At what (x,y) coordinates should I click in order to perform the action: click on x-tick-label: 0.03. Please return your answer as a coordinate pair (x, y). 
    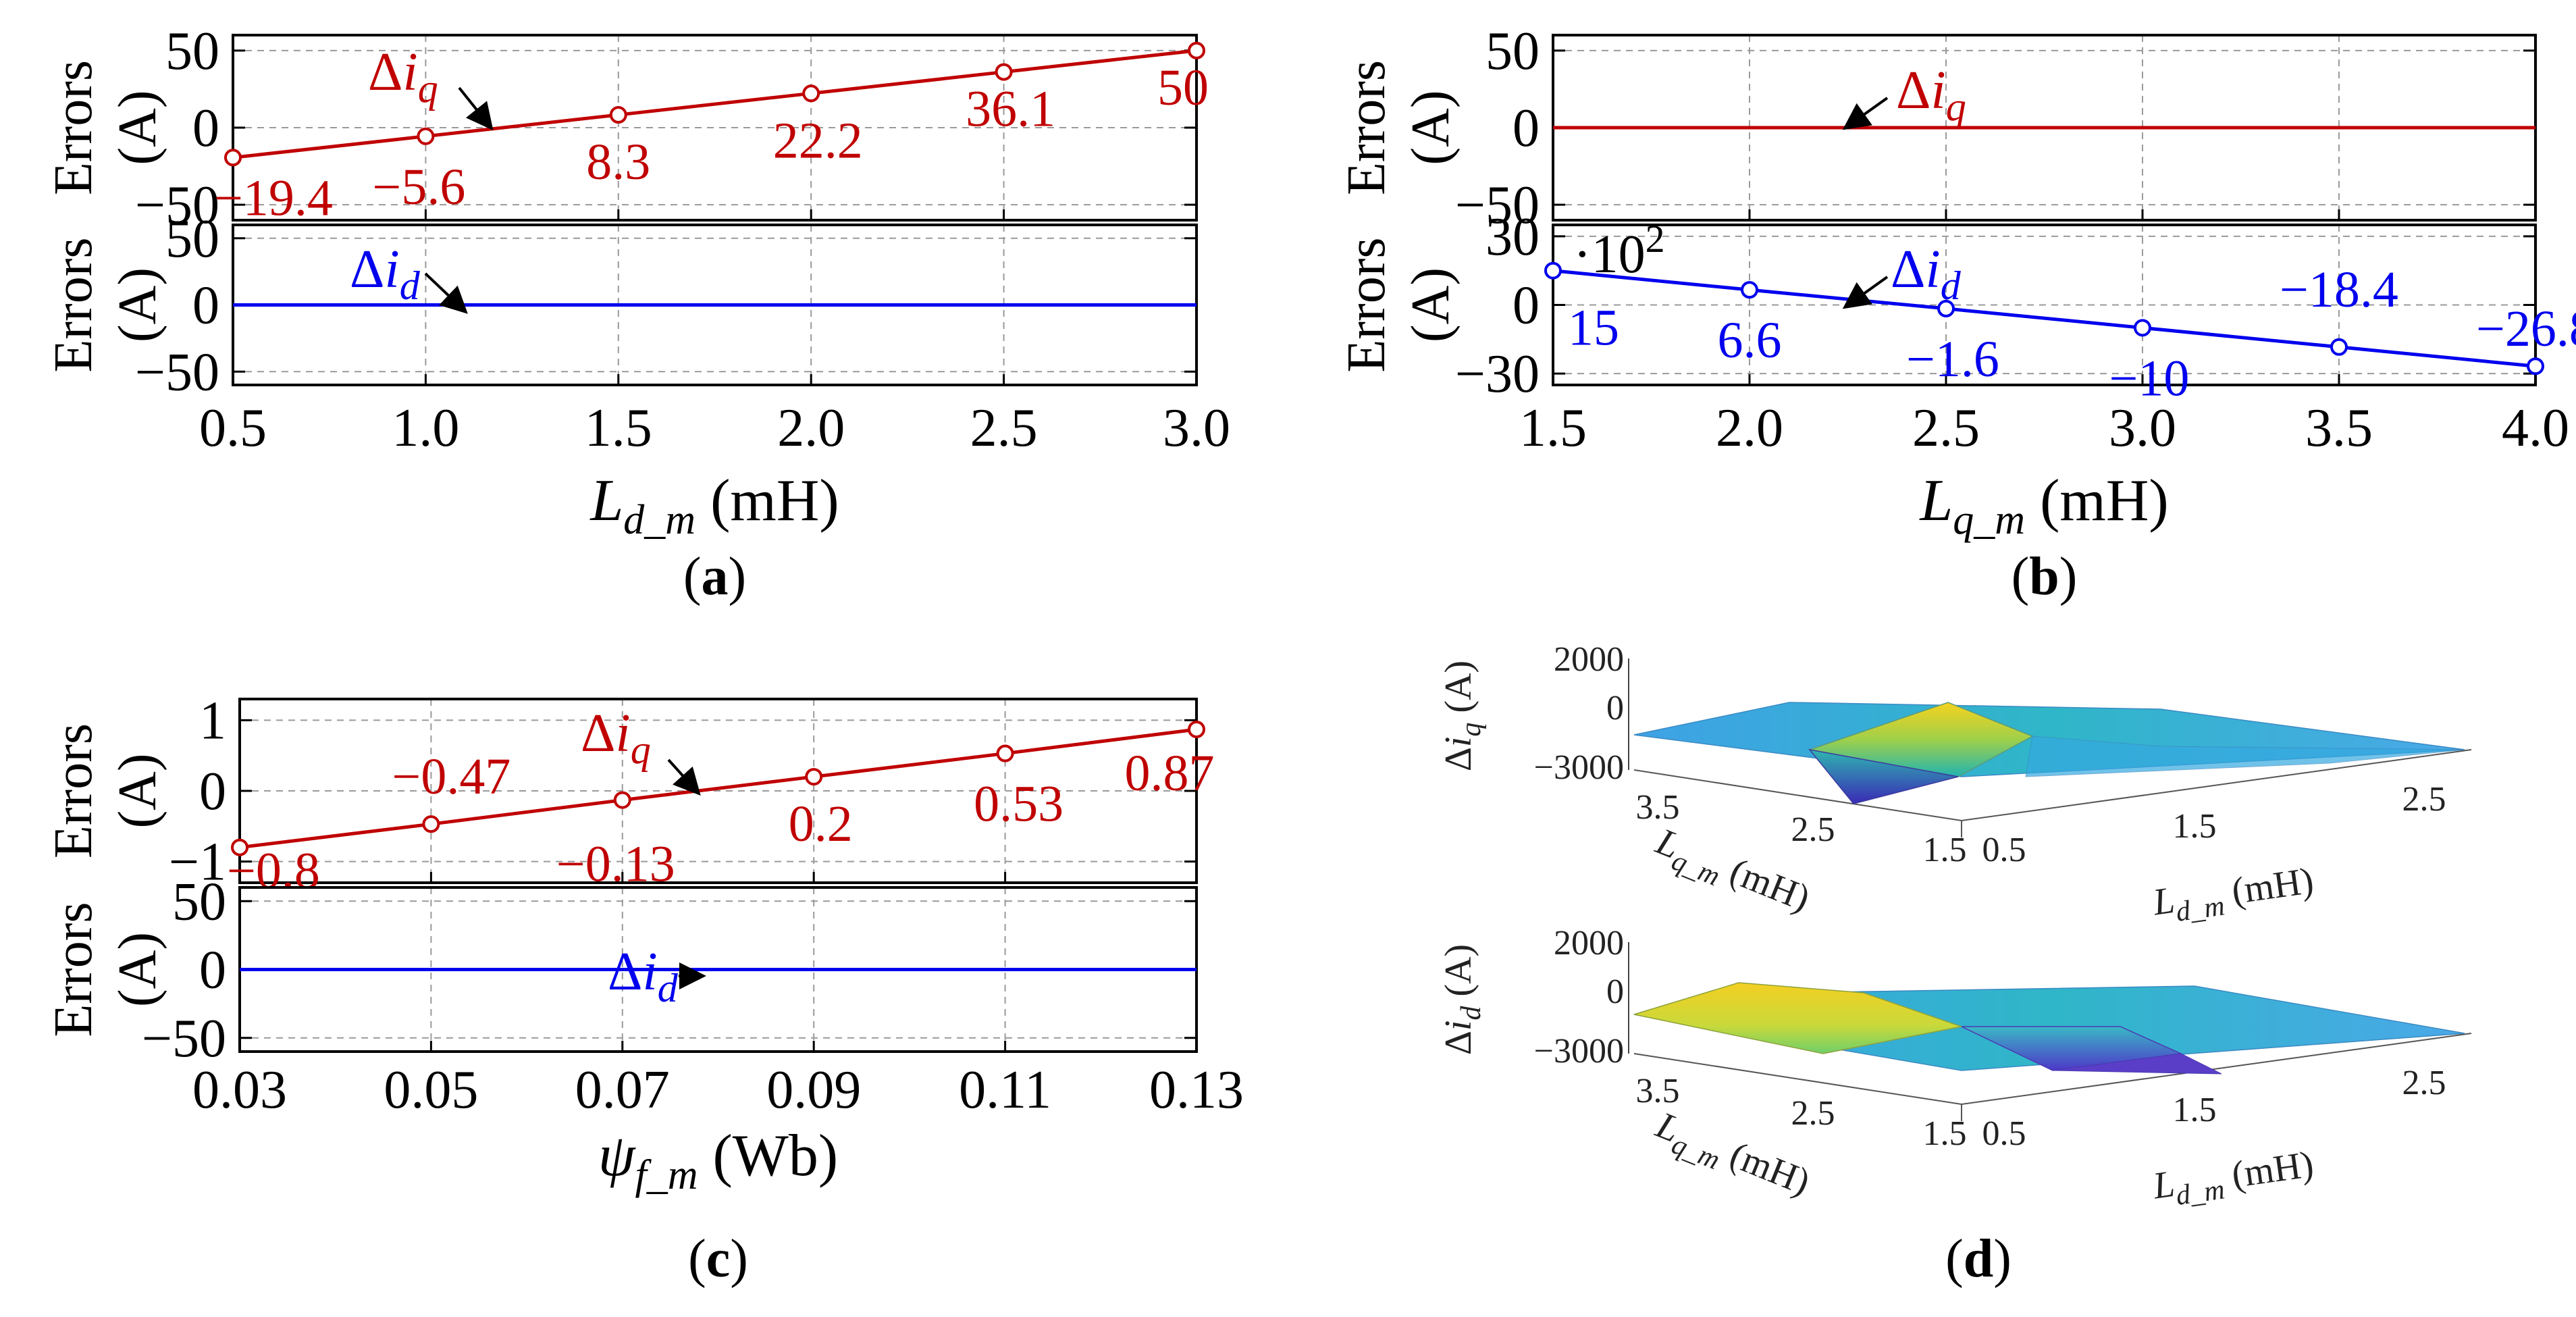
    Looking at the image, I should click on (240, 1090).